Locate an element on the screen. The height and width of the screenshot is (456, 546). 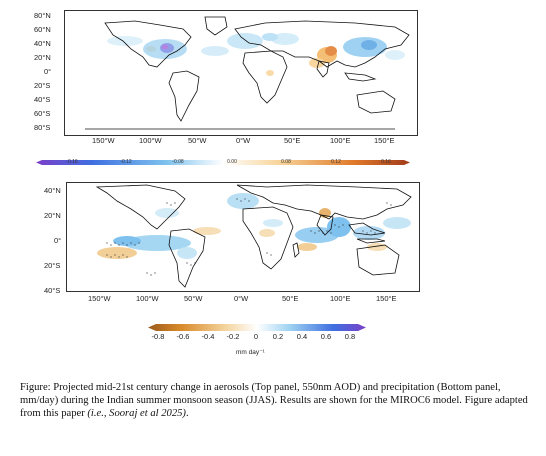
top-lat-label: 60°N is located at coordinates (42, 29).